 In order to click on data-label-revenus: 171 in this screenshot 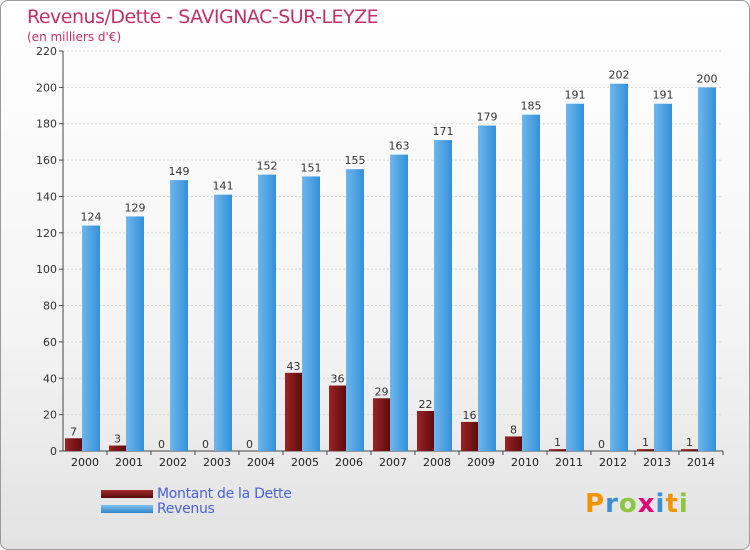, I will do `click(443, 131)`.